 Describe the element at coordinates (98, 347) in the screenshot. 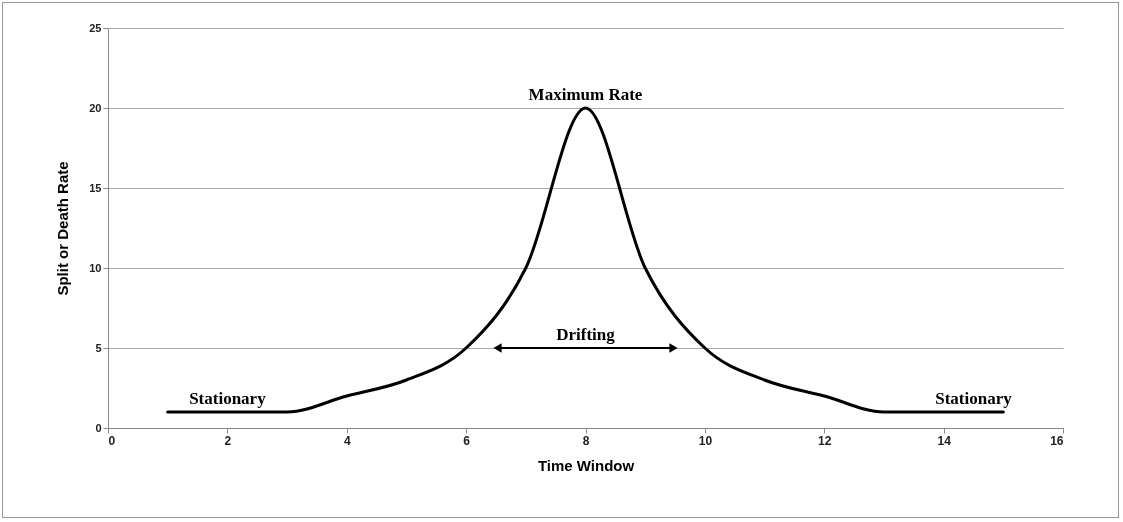

I see `y-tick-label: 5` at that location.